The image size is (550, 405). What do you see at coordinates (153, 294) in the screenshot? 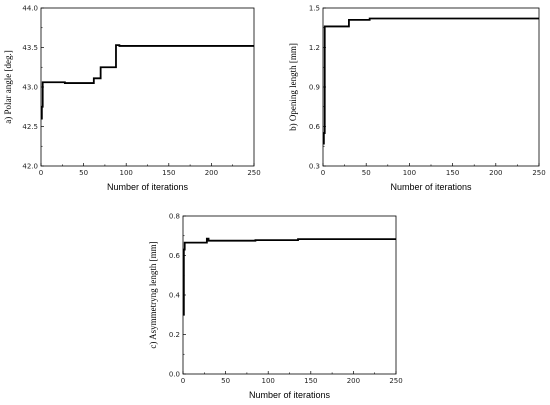
I see `y-axis-title: c) Asymmetryng length [mm]` at bounding box center [153, 294].